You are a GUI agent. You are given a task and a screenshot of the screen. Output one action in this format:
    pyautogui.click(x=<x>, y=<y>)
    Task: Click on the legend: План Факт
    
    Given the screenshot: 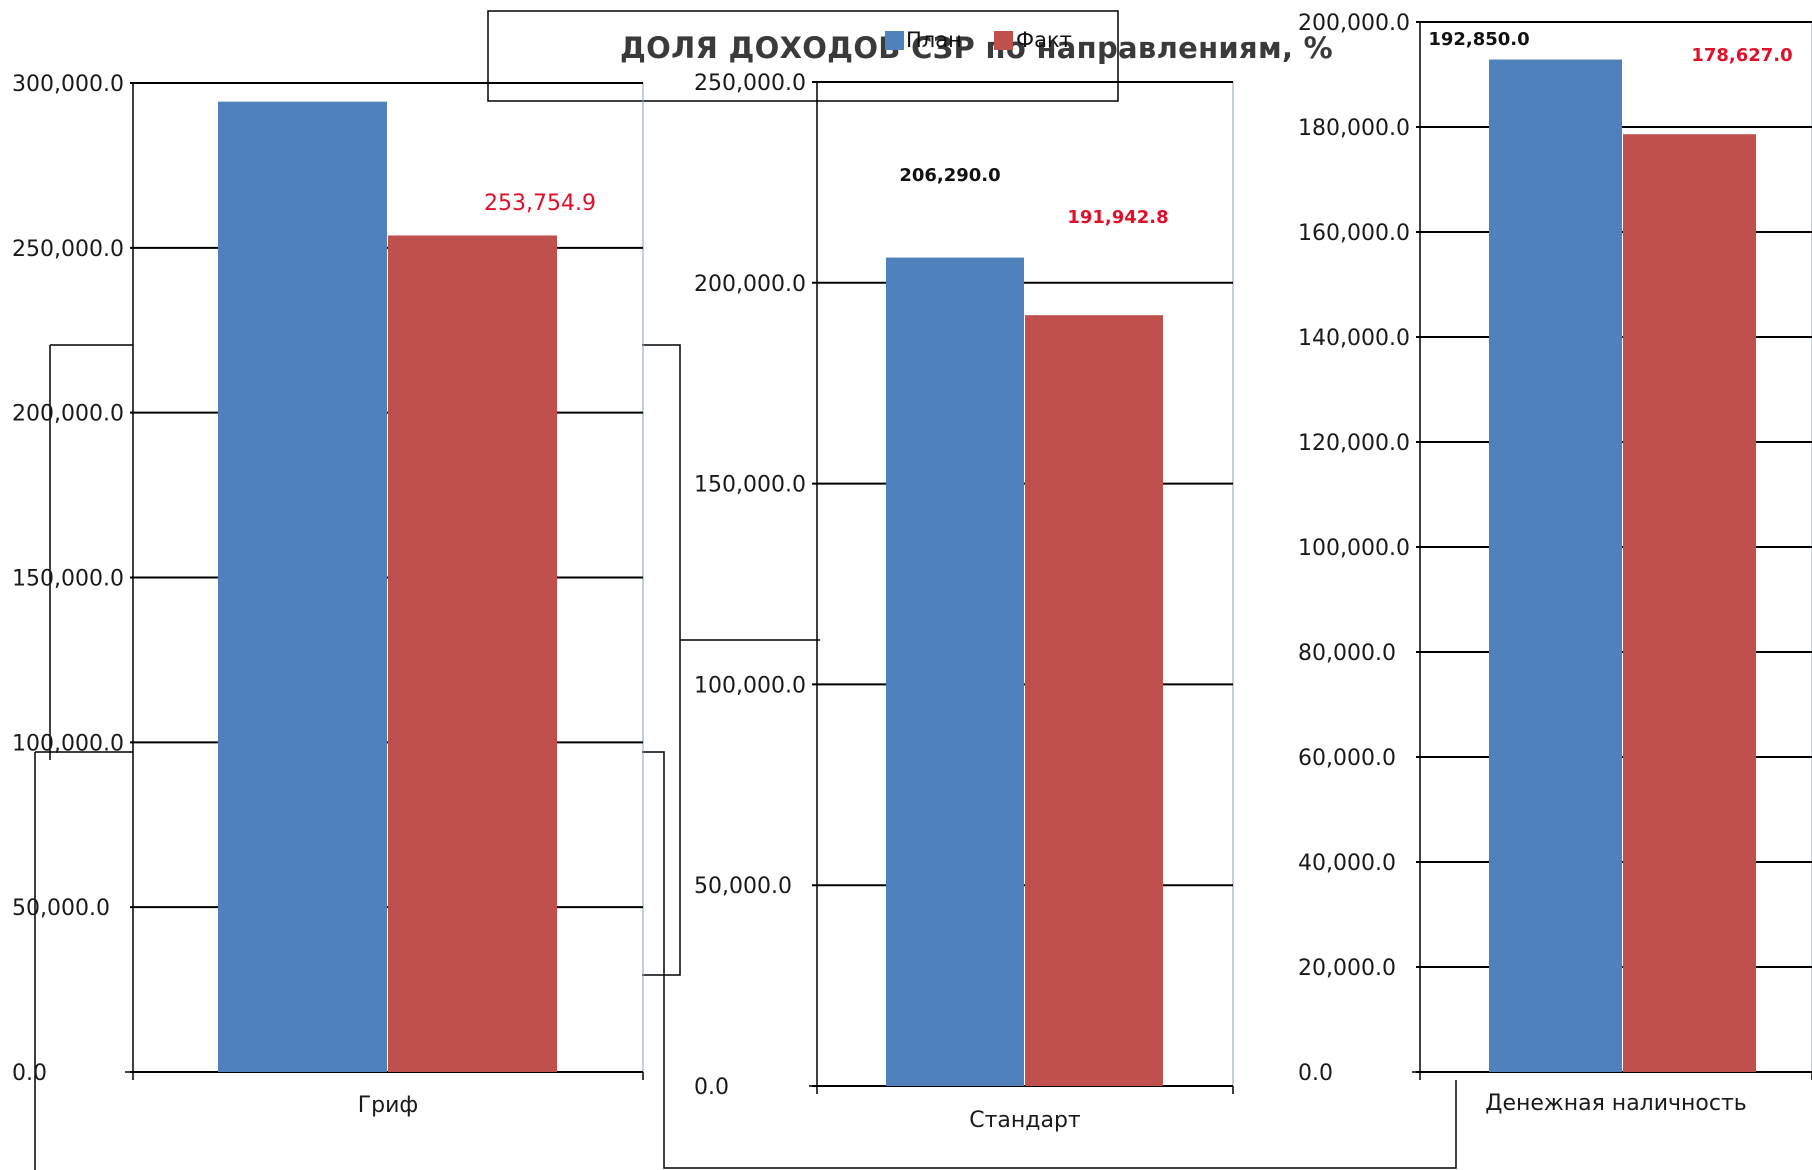 What is the action you would take?
    pyautogui.click(x=978, y=40)
    